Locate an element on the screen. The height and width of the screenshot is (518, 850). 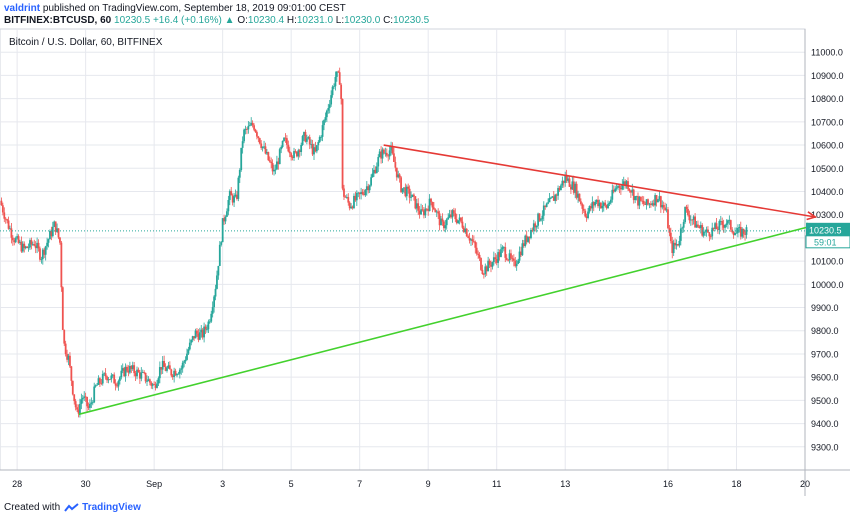
resistance-trendline is located at coordinates (599, 181).